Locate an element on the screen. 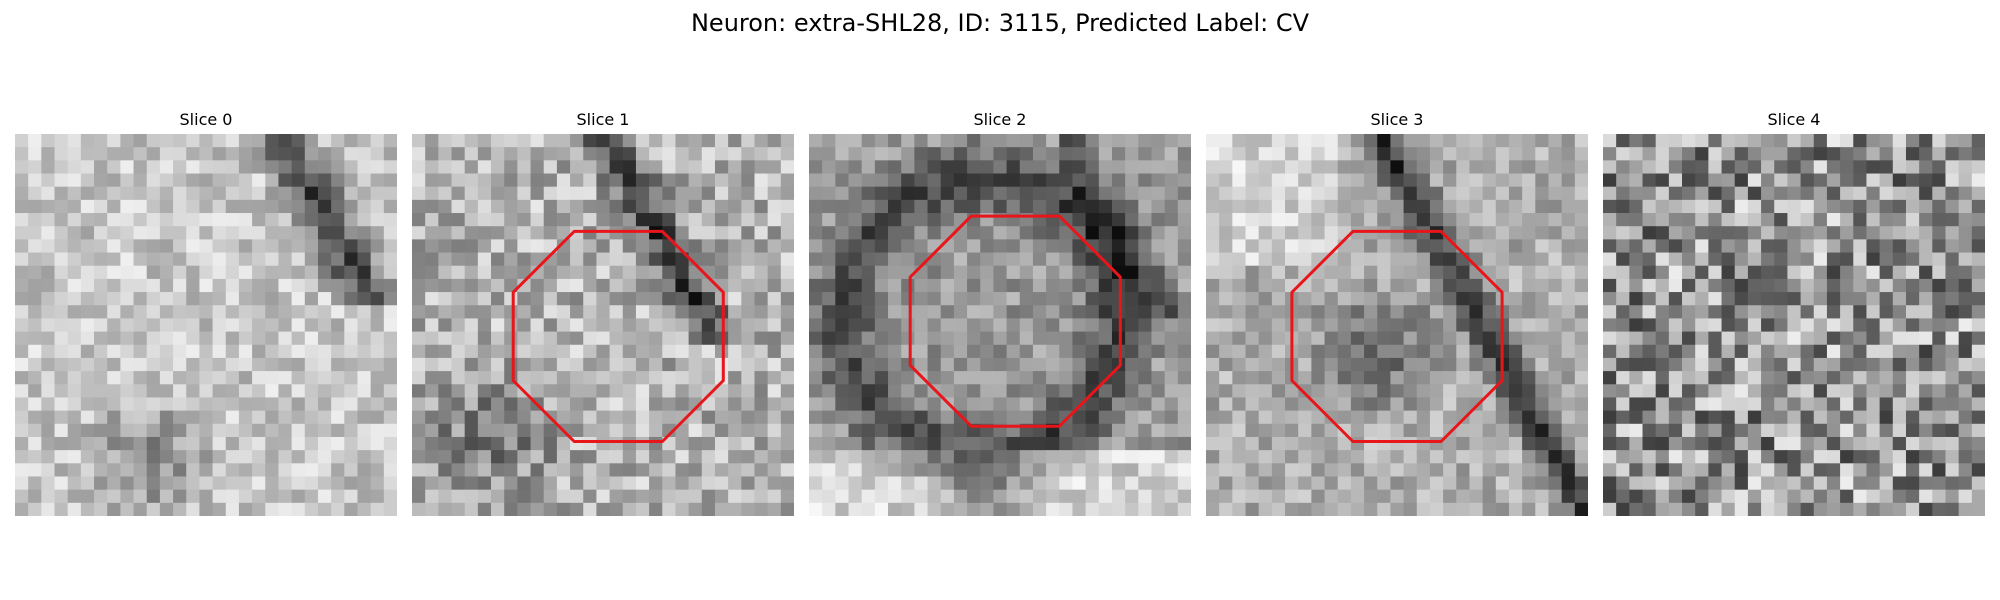  segmentation-outline is located at coordinates (618, 336).